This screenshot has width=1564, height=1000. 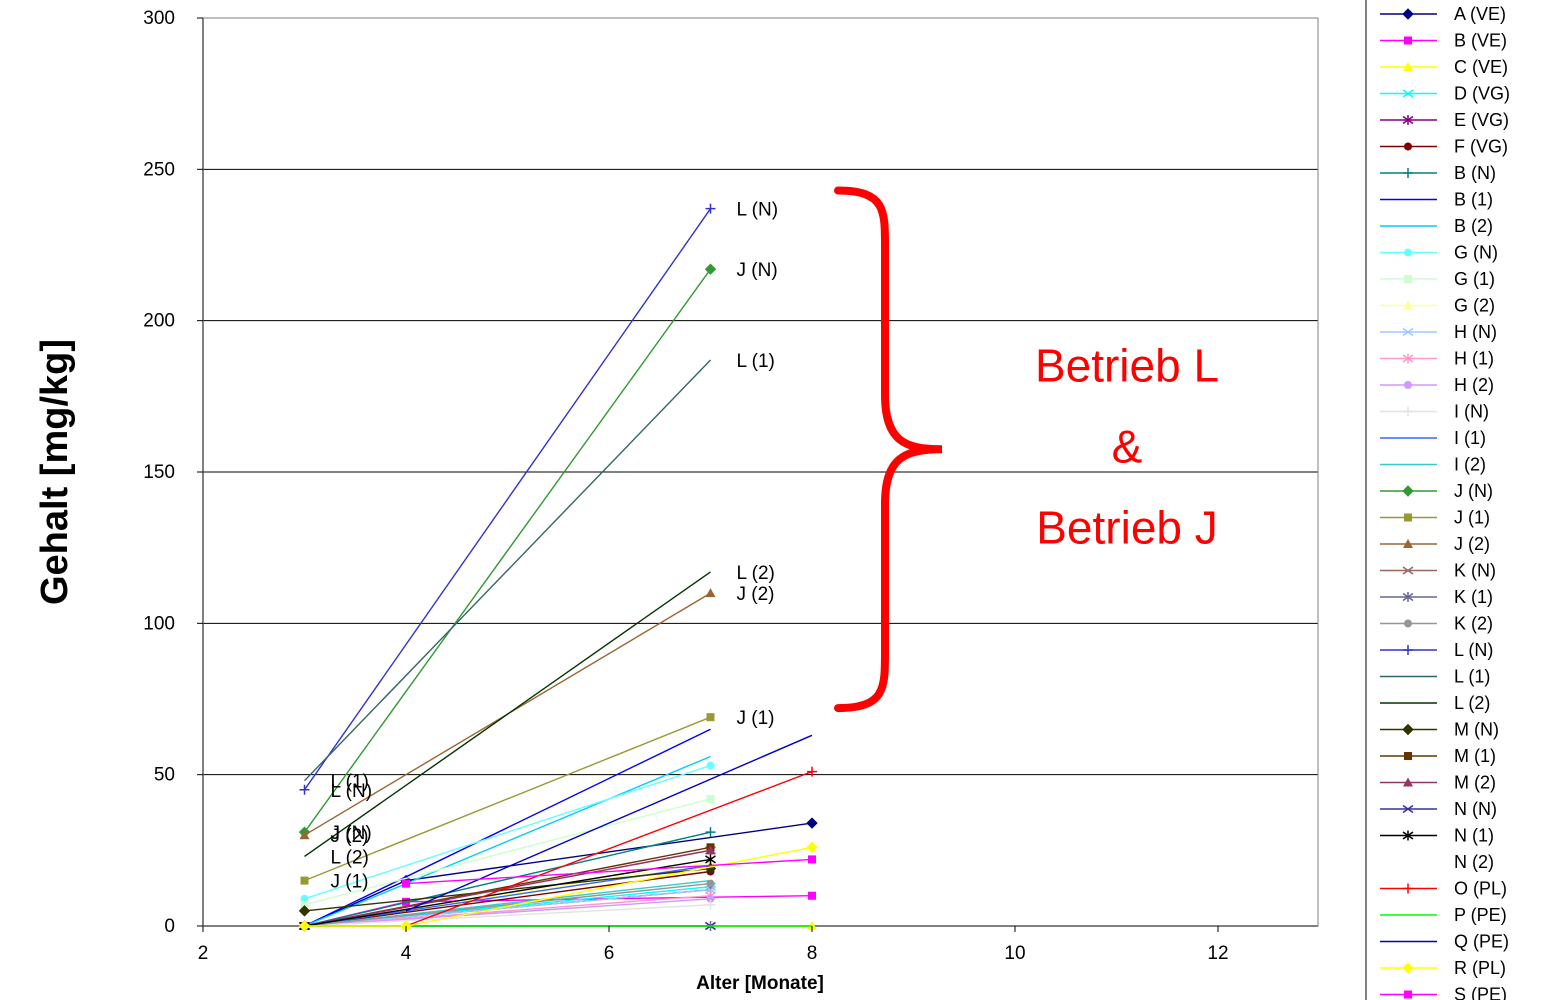 I want to click on legend-item: N (N), so click(x=1438, y=809).